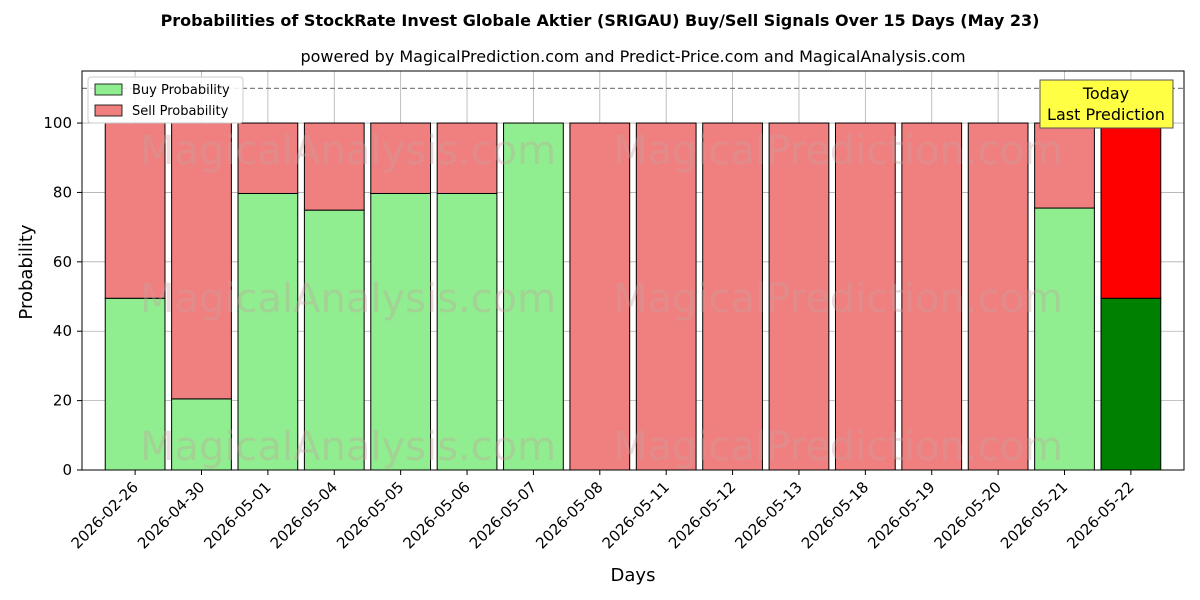  I want to click on y-tick-label: 100, so click(57, 123).